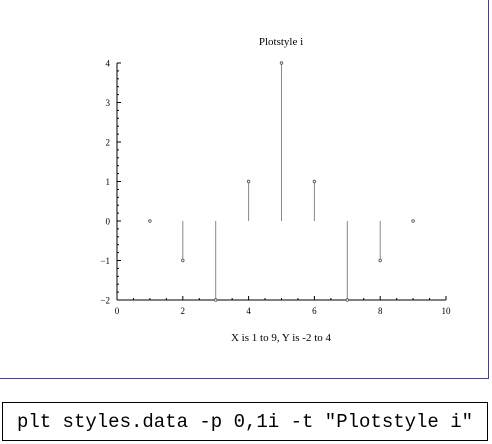 This screenshot has width=492, height=444. Describe the element at coordinates (108, 222) in the screenshot. I see `y-tick-label: 0` at that location.